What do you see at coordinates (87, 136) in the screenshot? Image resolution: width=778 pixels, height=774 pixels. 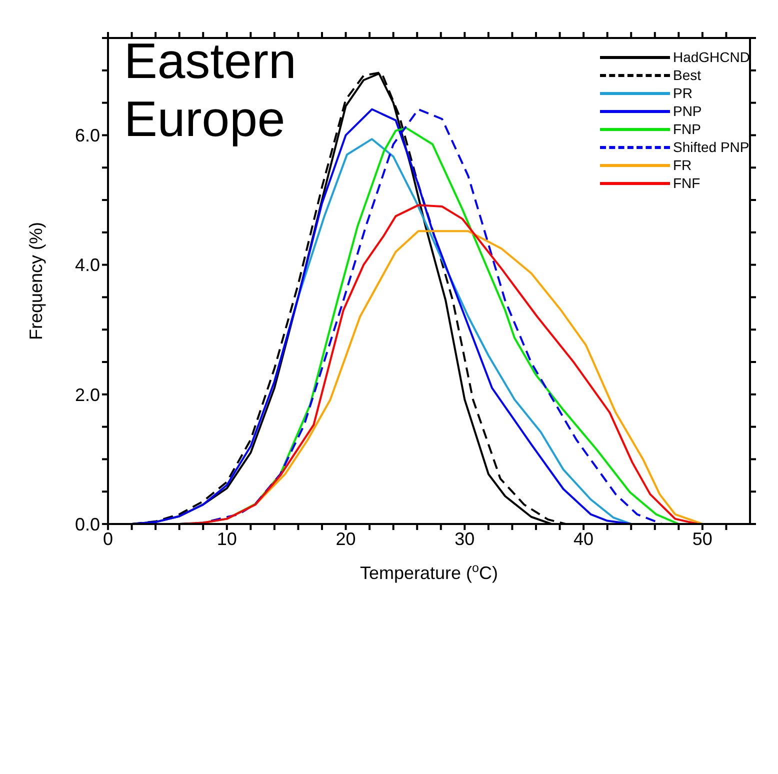 I see `y-tick-label: 6.0` at bounding box center [87, 136].